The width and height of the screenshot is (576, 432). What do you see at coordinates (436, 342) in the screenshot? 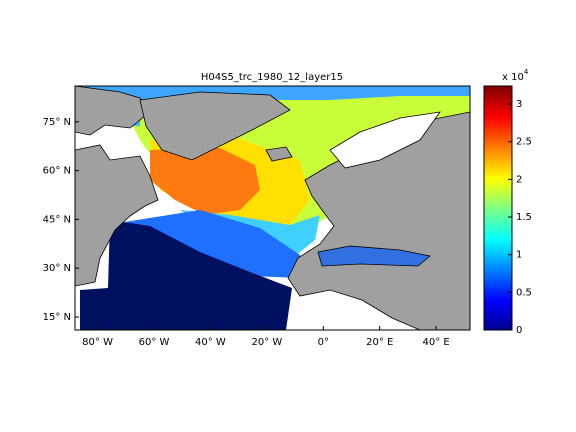
I see `x-tick-label: 40° E` at bounding box center [436, 342].